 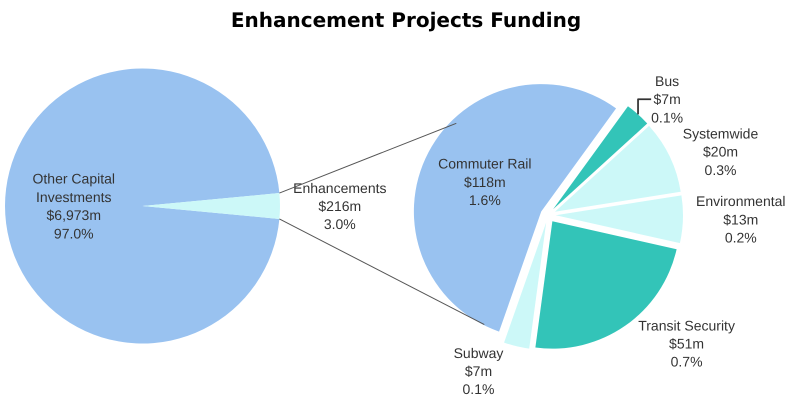 What do you see at coordinates (74, 233) in the screenshot?
I see `text: 97.0%` at bounding box center [74, 233].